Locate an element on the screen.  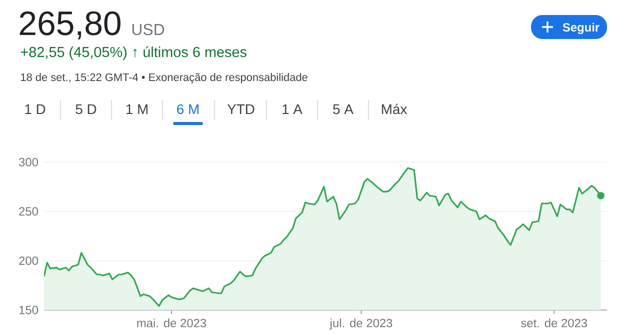
text: 1 A is located at coordinates (292, 109).